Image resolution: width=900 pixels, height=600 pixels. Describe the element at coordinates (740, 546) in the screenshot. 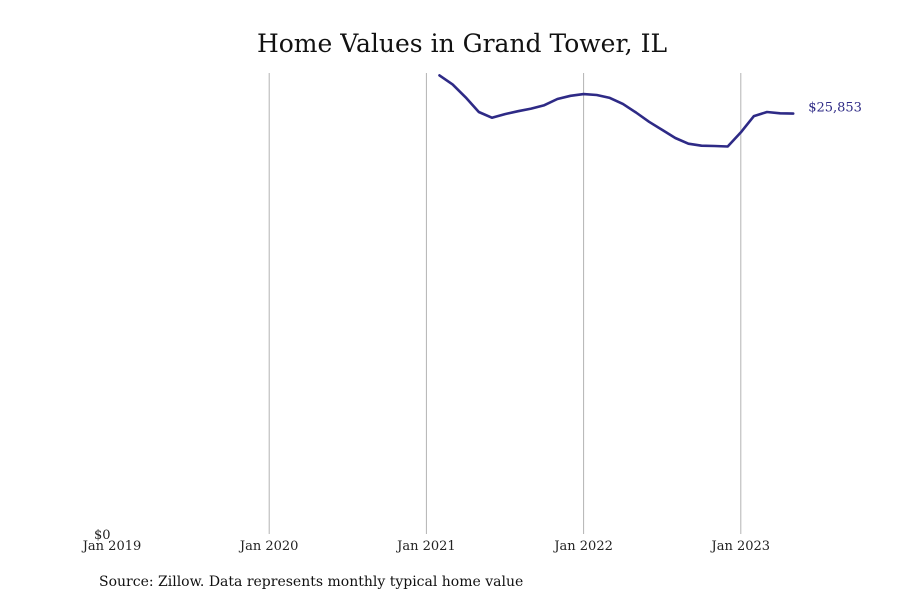

I see `x-tick-label: Jan 2023` at that location.